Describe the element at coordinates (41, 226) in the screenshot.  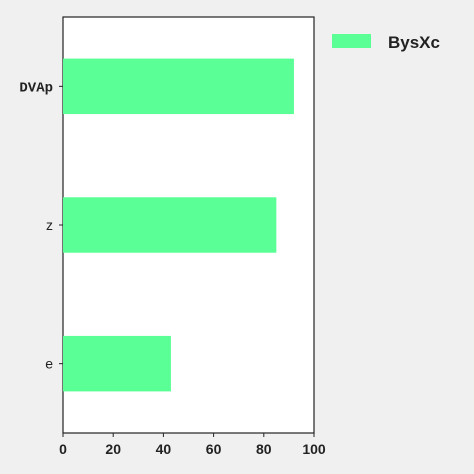
I see `category-labels: DVAp z e` at that location.